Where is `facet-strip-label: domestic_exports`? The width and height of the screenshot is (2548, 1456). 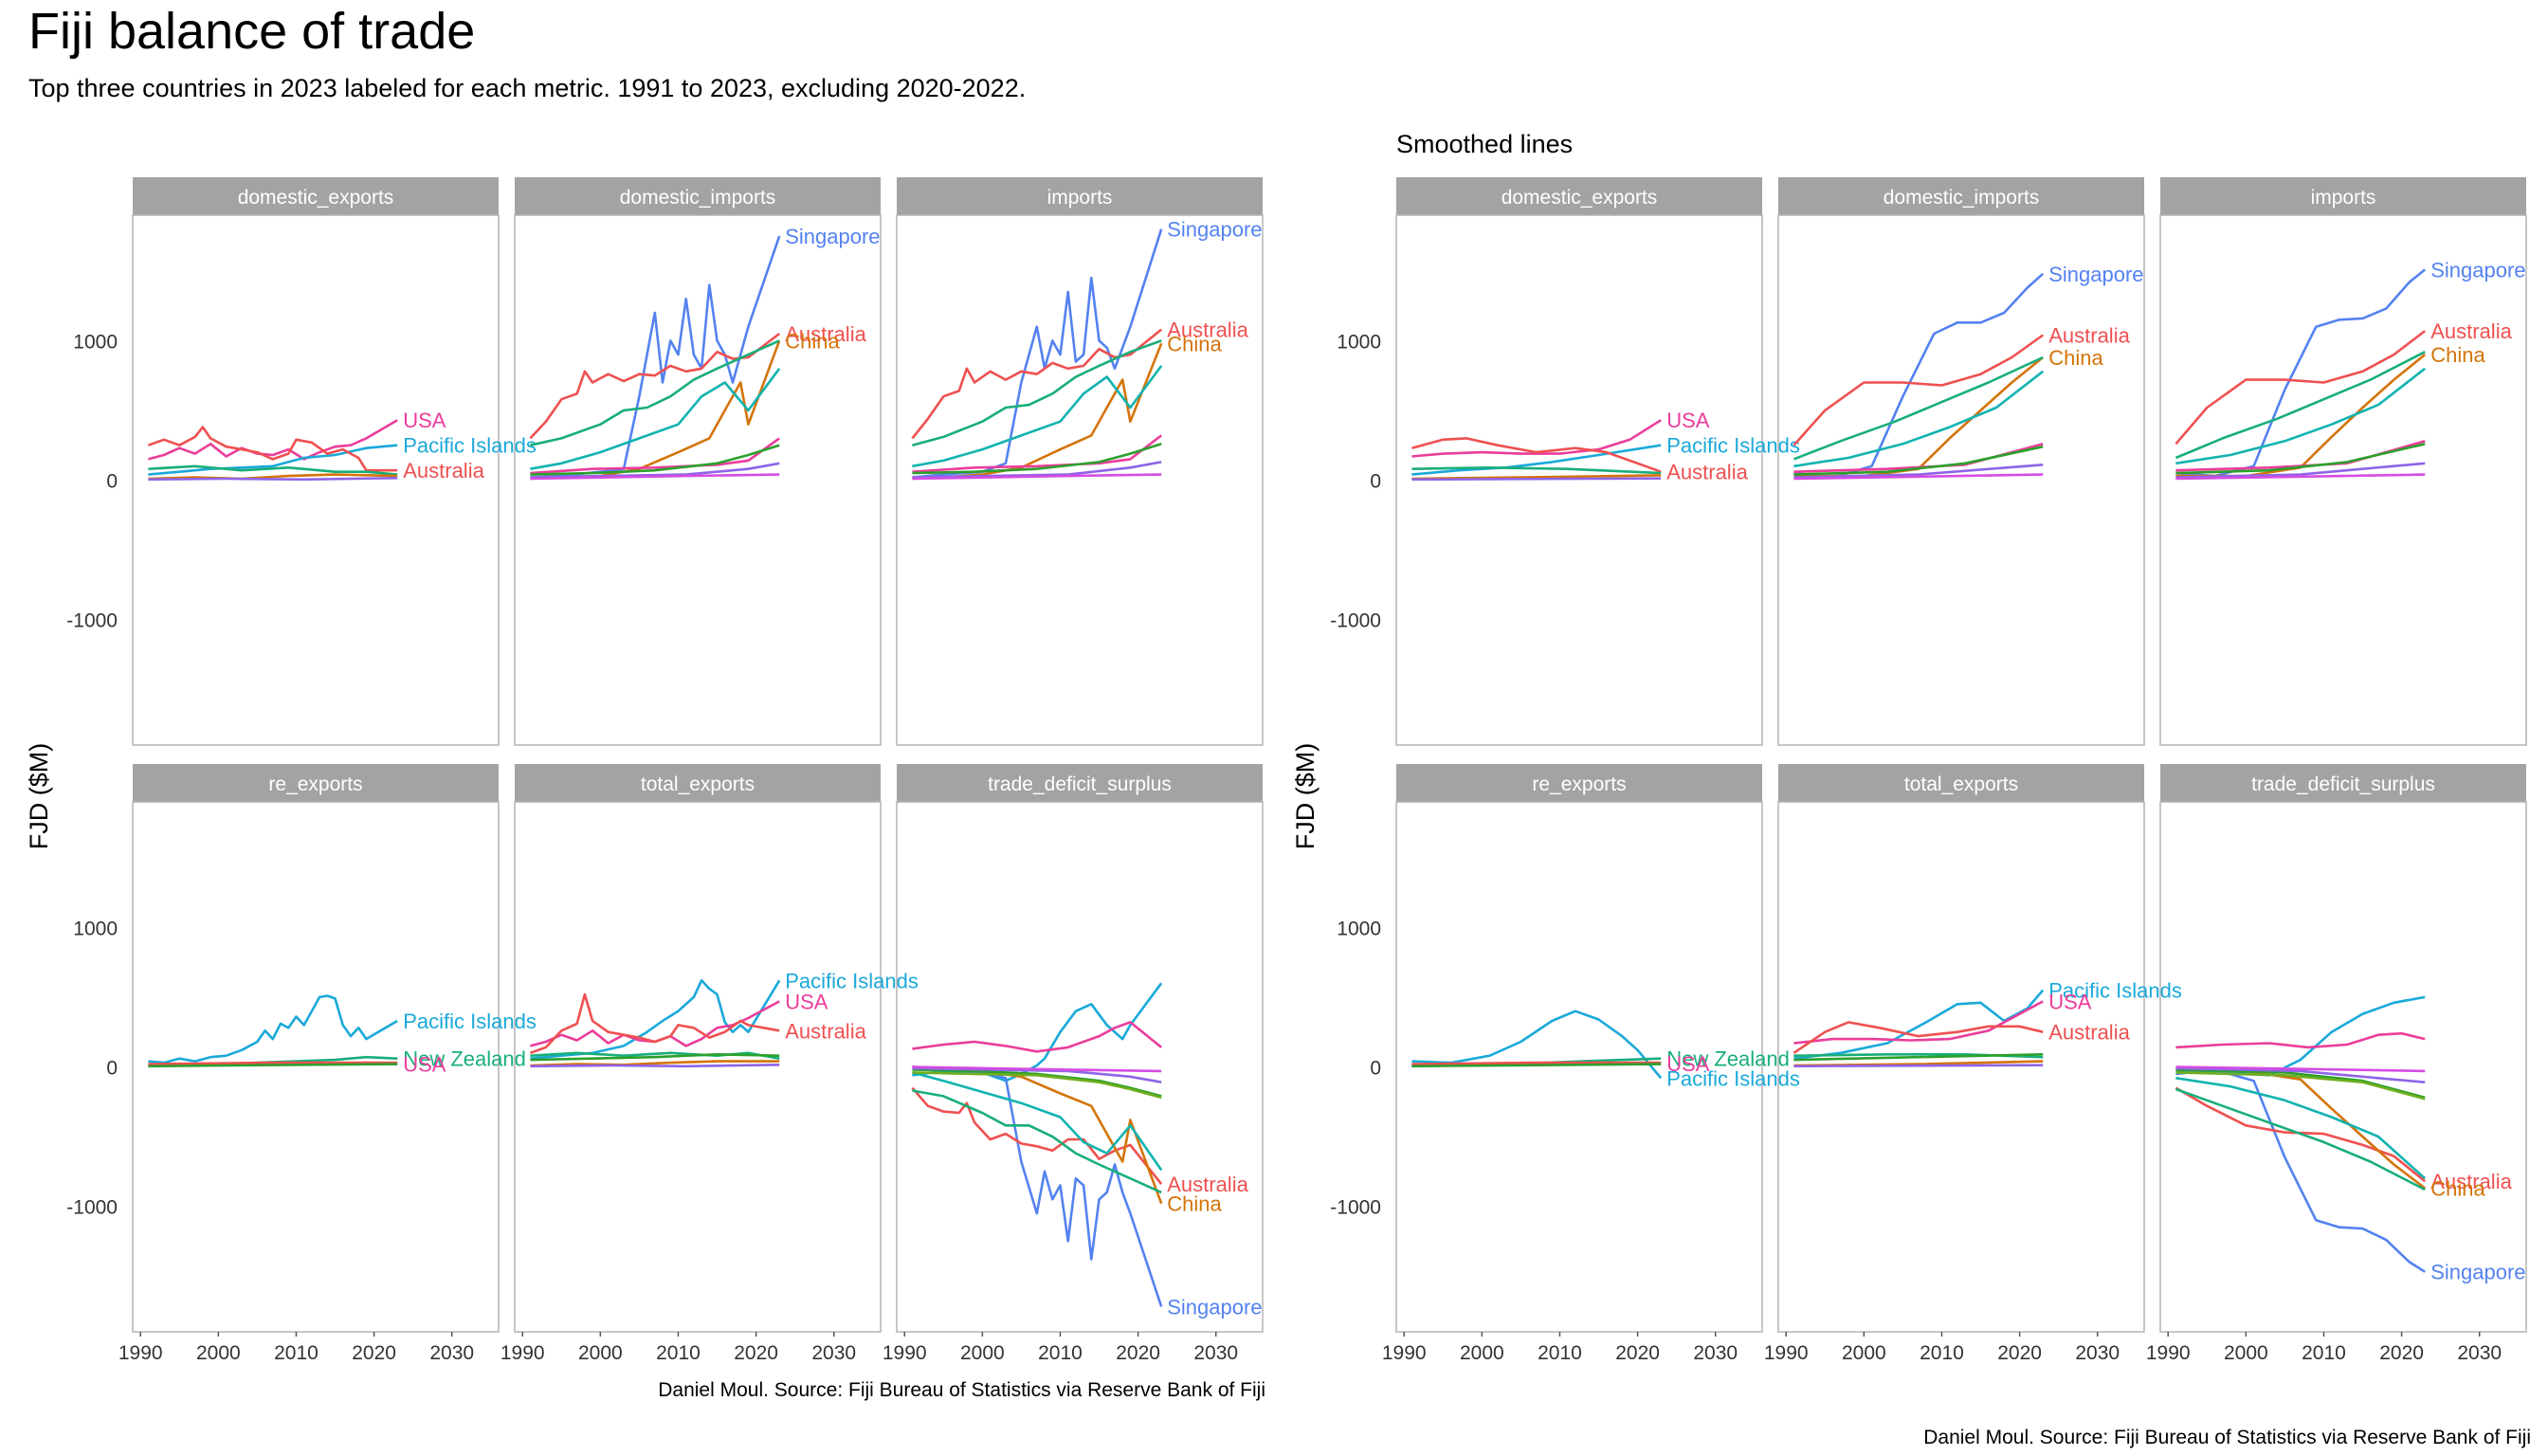
facet-strip-label: domestic_exports is located at coordinates (316, 198).